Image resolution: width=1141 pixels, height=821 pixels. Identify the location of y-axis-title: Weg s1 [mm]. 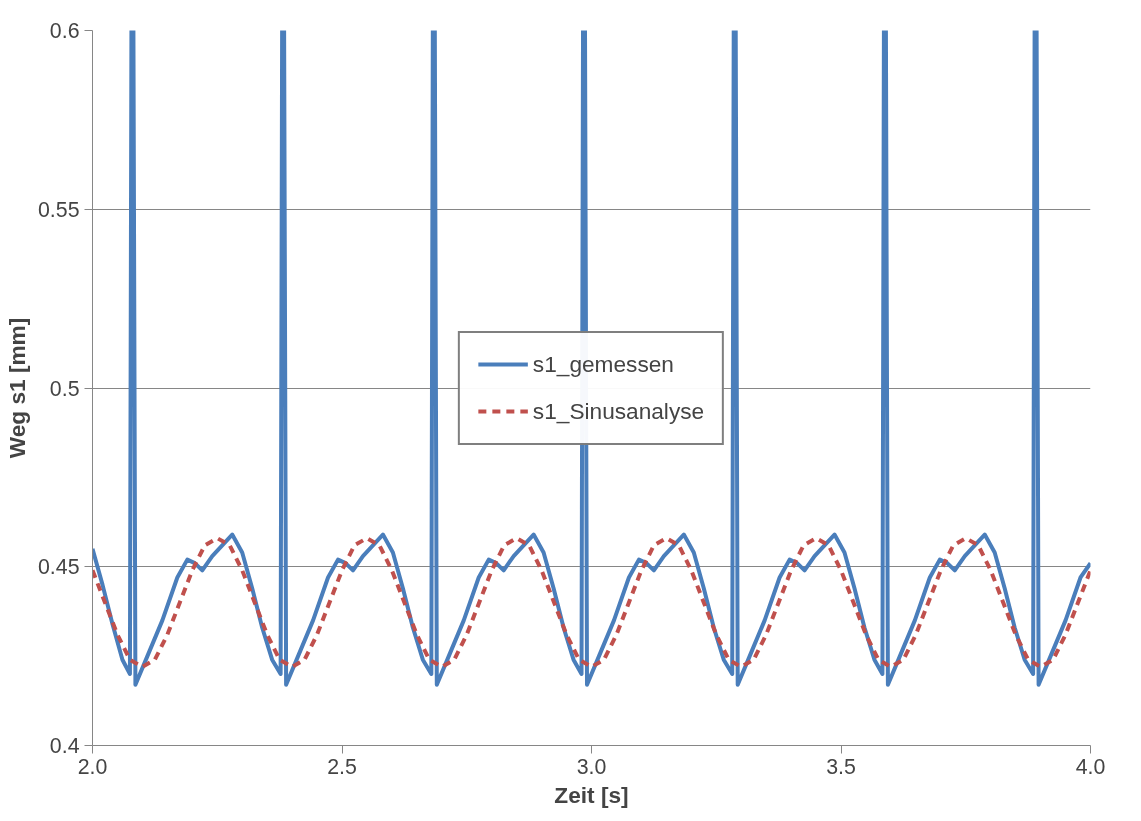
(16, 388).